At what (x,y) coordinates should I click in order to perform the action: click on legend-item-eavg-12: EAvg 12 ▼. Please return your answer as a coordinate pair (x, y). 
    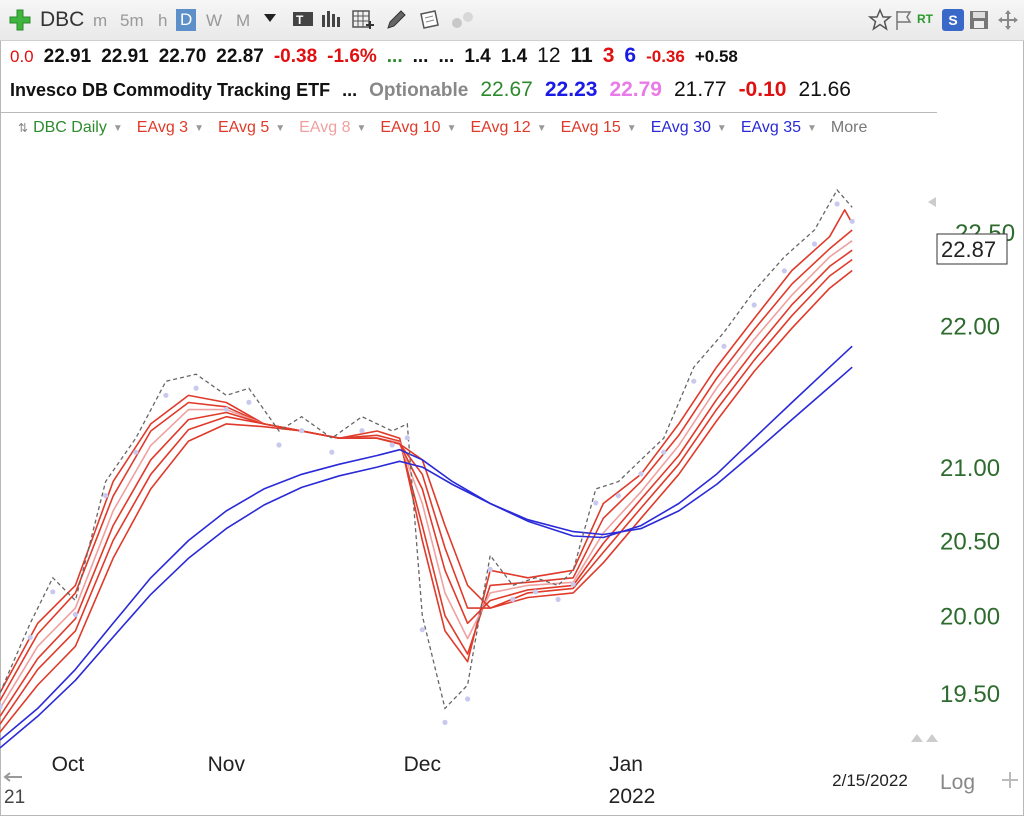
    Looking at the image, I should click on (508, 128).